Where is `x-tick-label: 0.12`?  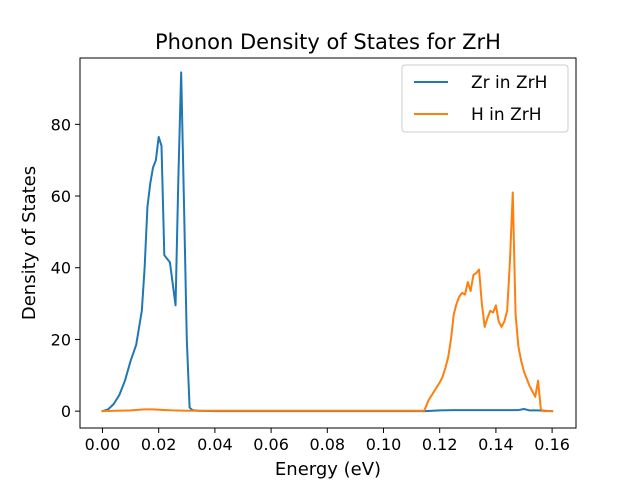 x-tick-label: 0.12 is located at coordinates (440, 444).